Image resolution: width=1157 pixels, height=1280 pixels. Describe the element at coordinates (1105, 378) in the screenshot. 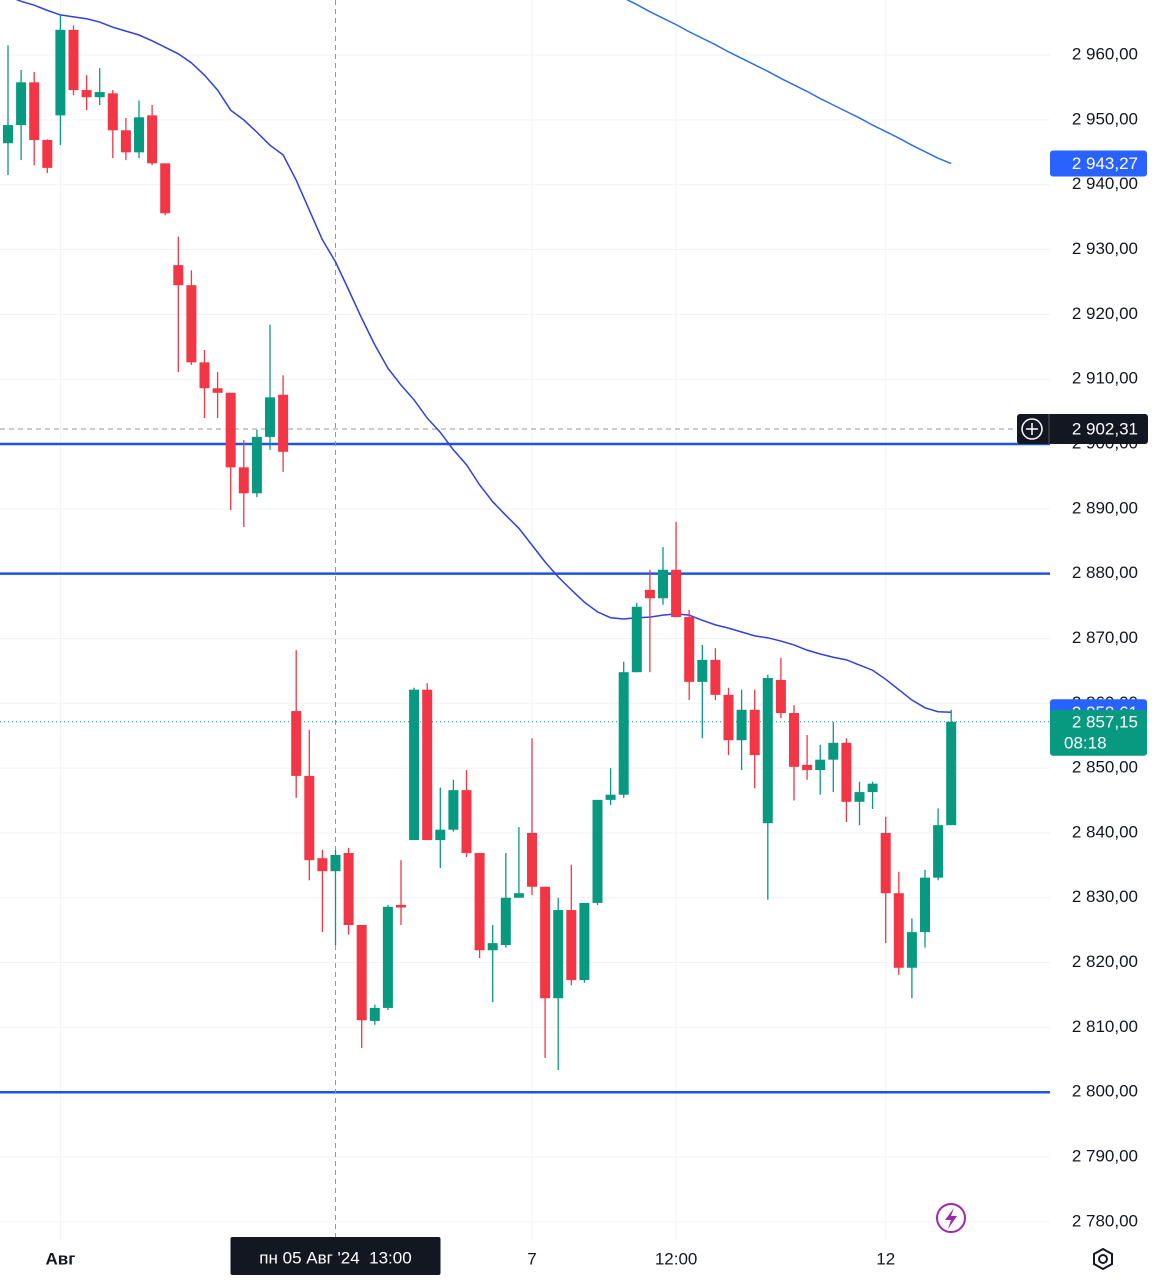

I see `y-tick-label: 2 910,00` at that location.